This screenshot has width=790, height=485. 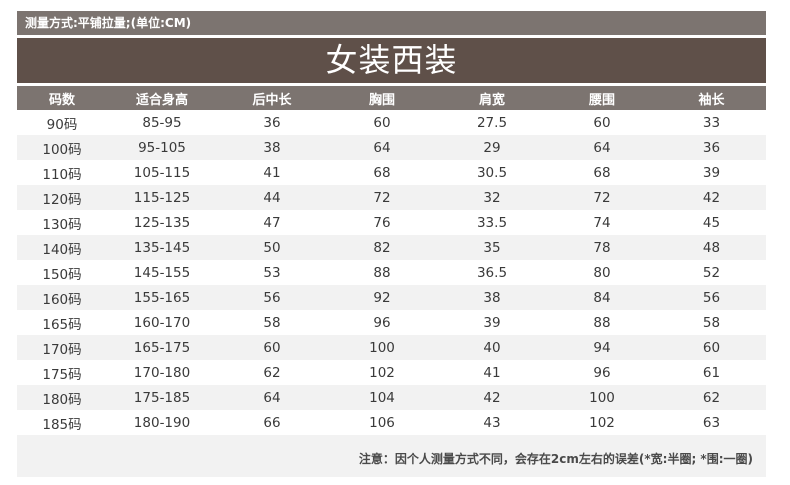 I want to click on table-cell: 104, so click(x=382, y=397).